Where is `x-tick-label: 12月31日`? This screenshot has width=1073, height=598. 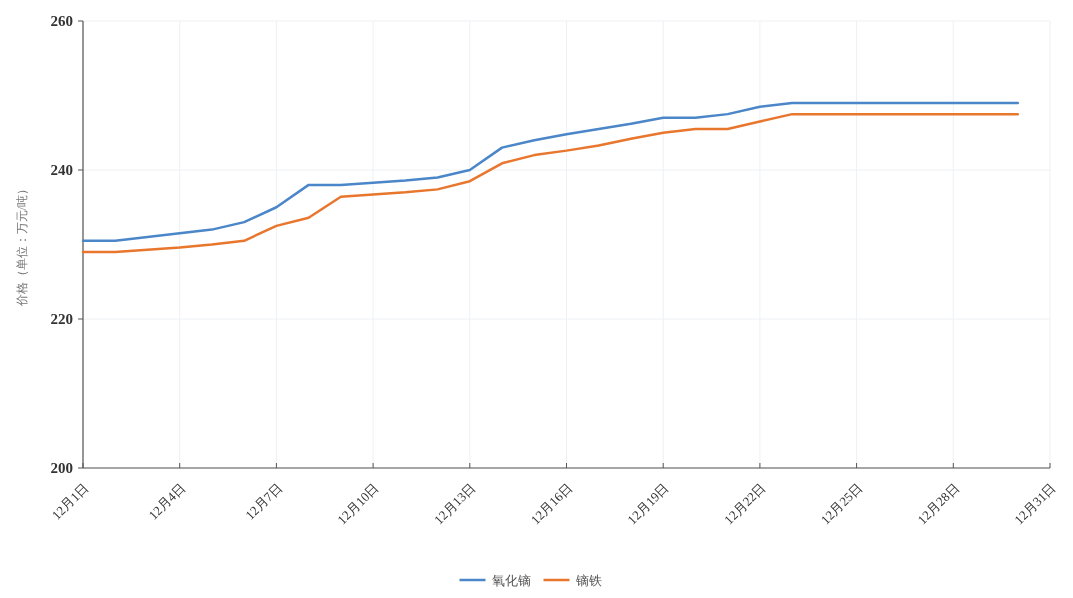
x-tick-label: 12月31日 is located at coordinates (1035, 503).